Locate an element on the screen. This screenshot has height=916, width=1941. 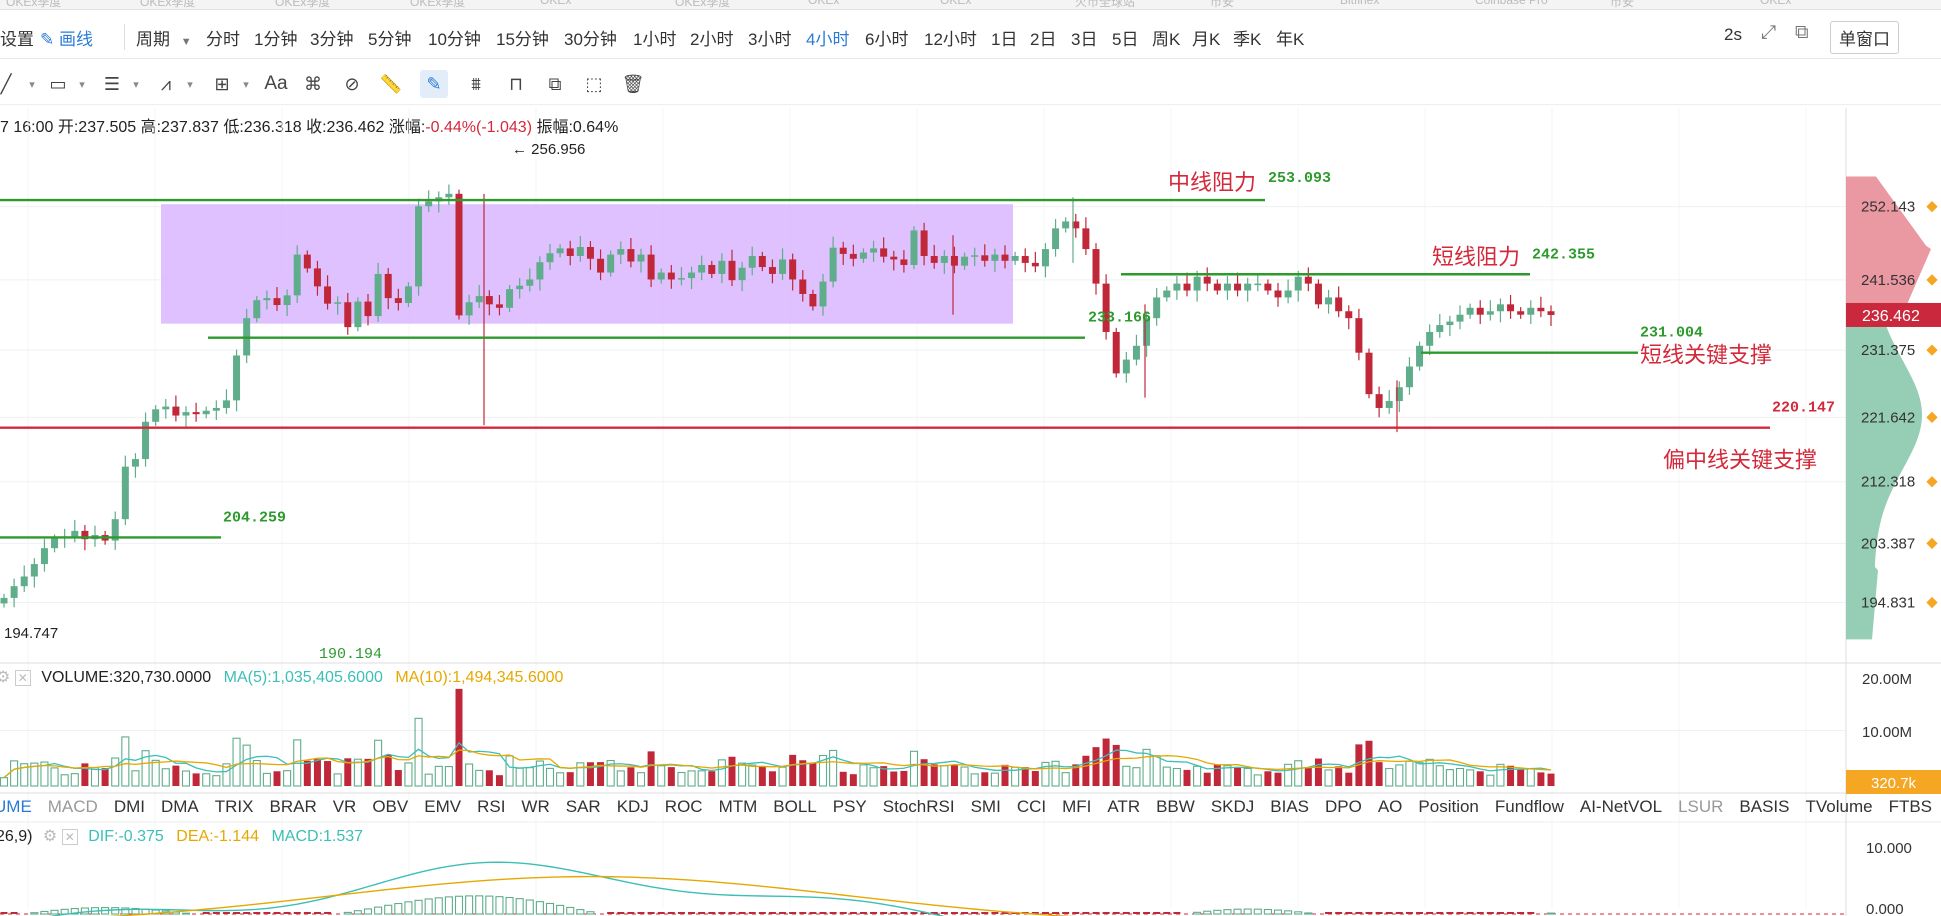
indicator-tab-tvolume: TVolume is located at coordinates (1839, 806).